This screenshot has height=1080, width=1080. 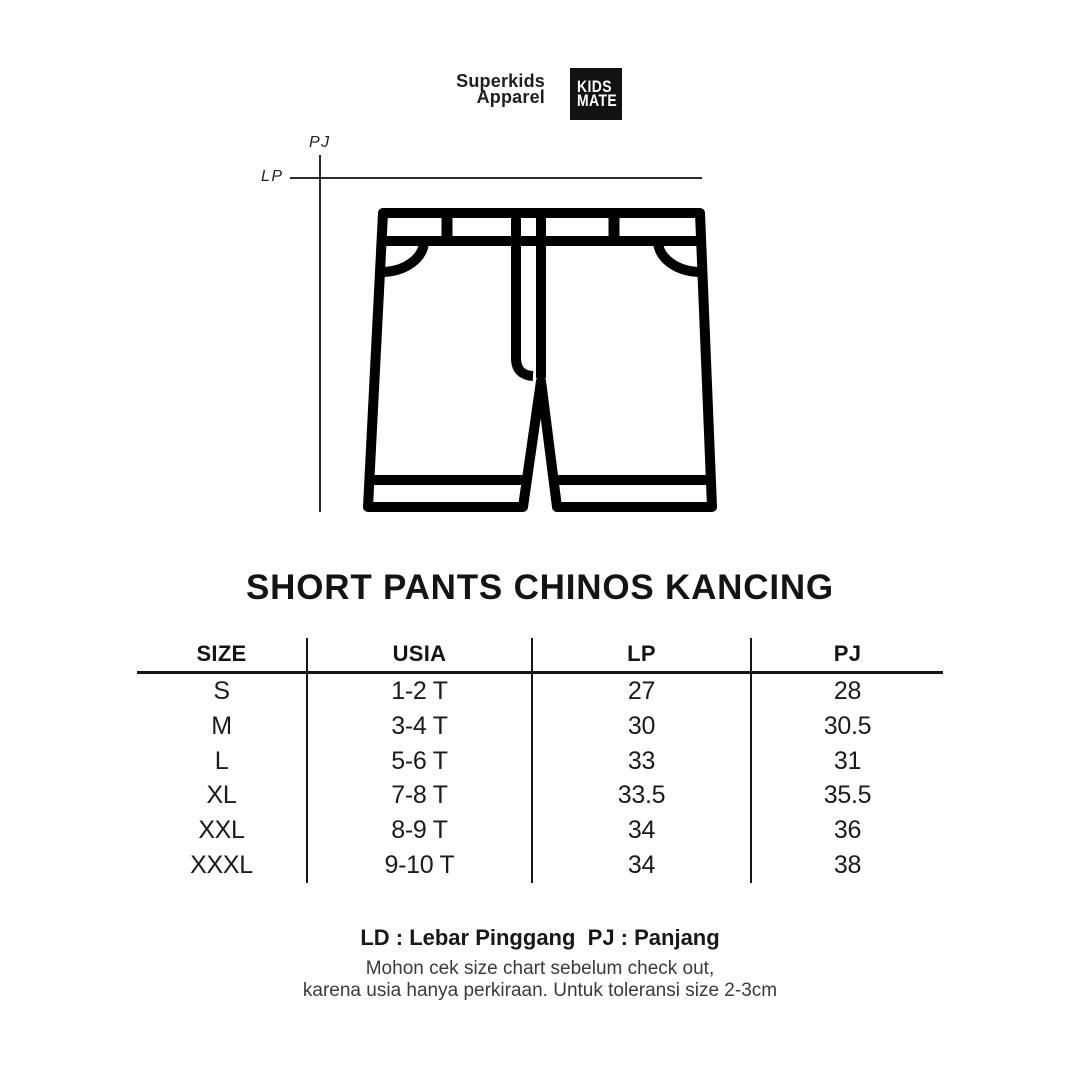 What do you see at coordinates (510, 96) in the screenshot?
I see `brand-name-line2: Apparel` at bounding box center [510, 96].